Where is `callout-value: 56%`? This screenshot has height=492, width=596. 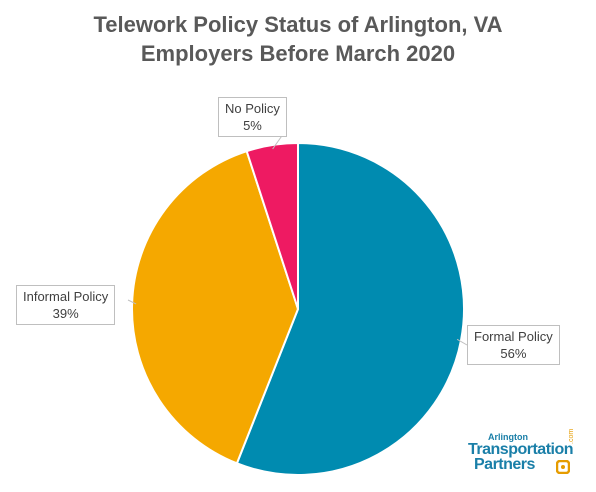 callout-value: 56% is located at coordinates (513, 353).